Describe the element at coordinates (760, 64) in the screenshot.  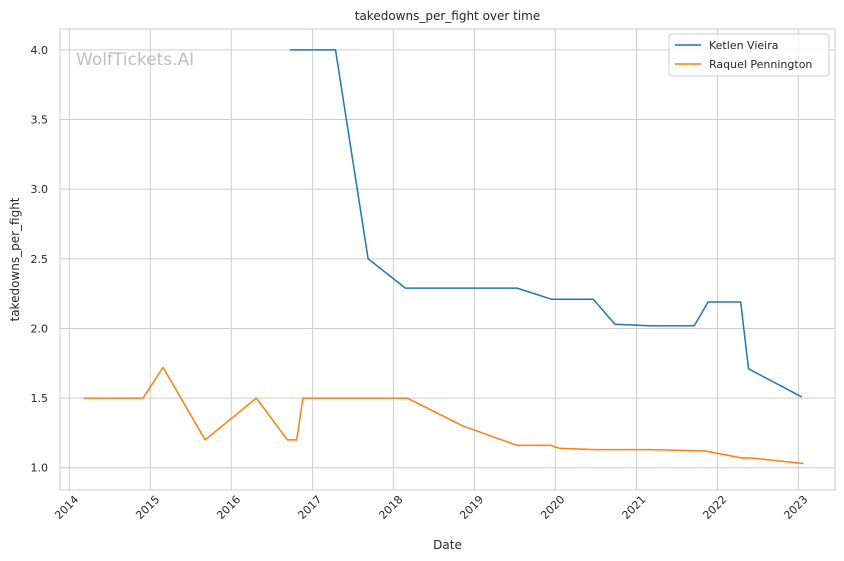
I see `legend-label-raquel-pennington: Raquel Pennington` at that location.